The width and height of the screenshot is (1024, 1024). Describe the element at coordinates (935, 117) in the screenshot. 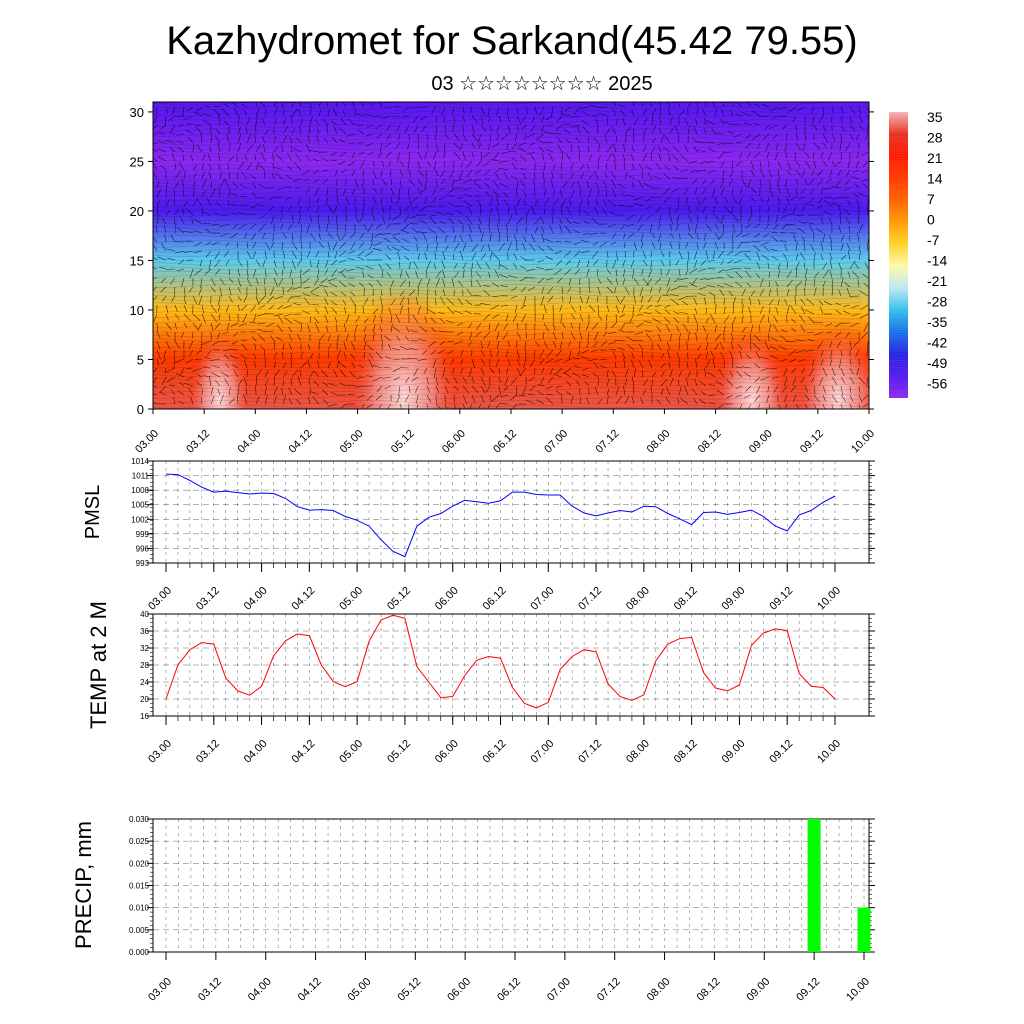

I see `colorbar-label: 35` at that location.